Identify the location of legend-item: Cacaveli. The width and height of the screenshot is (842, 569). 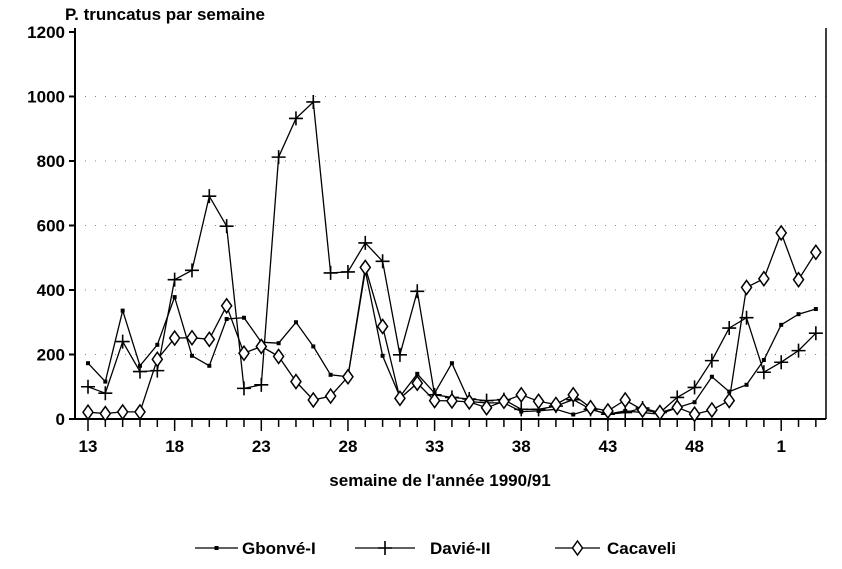
(615, 548).